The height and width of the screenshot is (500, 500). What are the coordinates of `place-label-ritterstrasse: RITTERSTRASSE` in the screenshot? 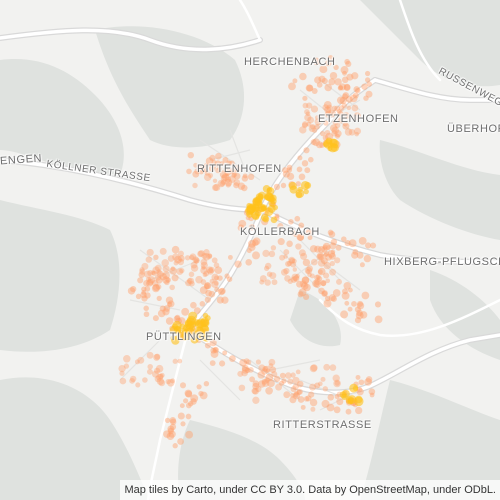 It's located at (322, 425).